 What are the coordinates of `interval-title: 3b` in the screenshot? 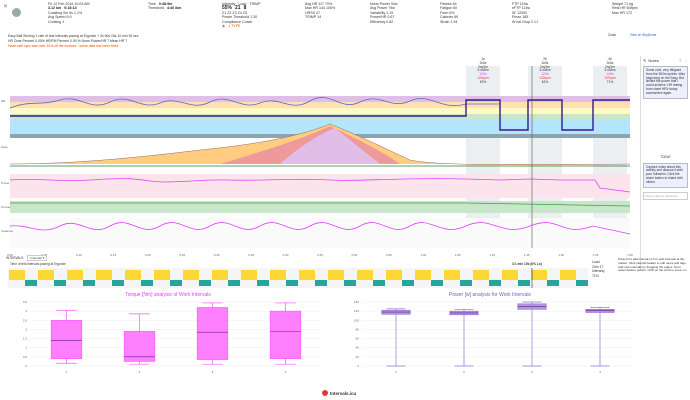 It's located at (610, 59).